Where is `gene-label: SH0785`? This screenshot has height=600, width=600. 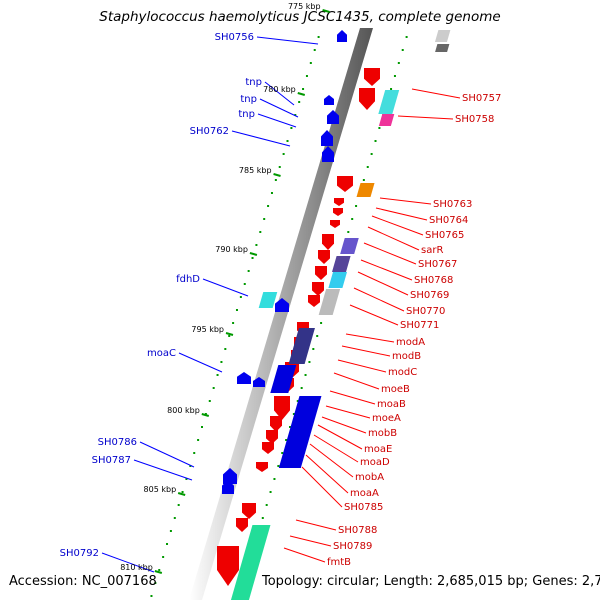
gene-label: SH0785 is located at coordinates (363, 507).